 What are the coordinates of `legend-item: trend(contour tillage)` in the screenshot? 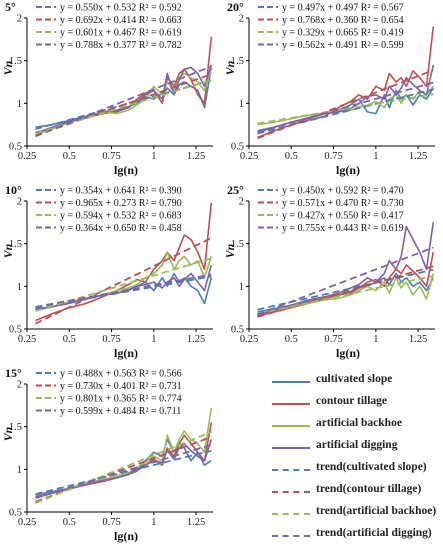 It's located at (355, 493).